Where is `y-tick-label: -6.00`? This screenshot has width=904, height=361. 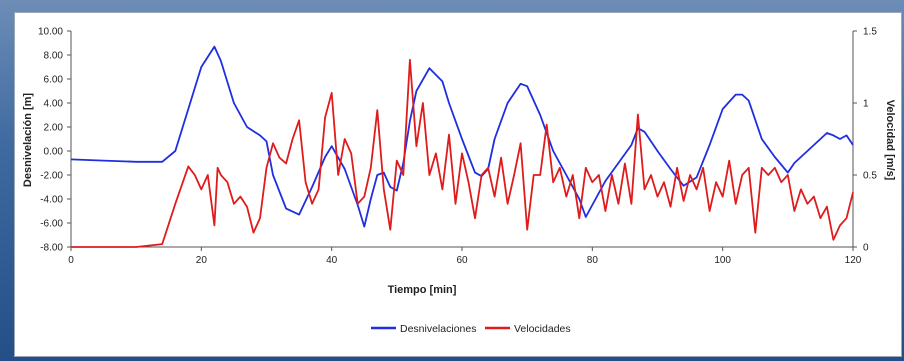
y-tick-label: -6.00 is located at coordinates (51, 224).